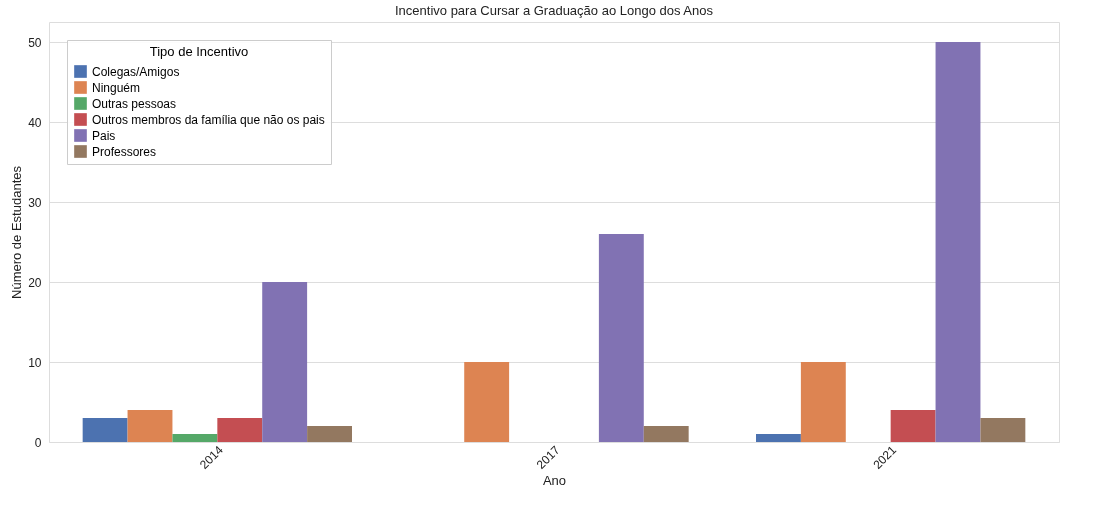  Describe the element at coordinates (199, 51) in the screenshot. I see `legend-title: Tipo de Incentivo` at that location.